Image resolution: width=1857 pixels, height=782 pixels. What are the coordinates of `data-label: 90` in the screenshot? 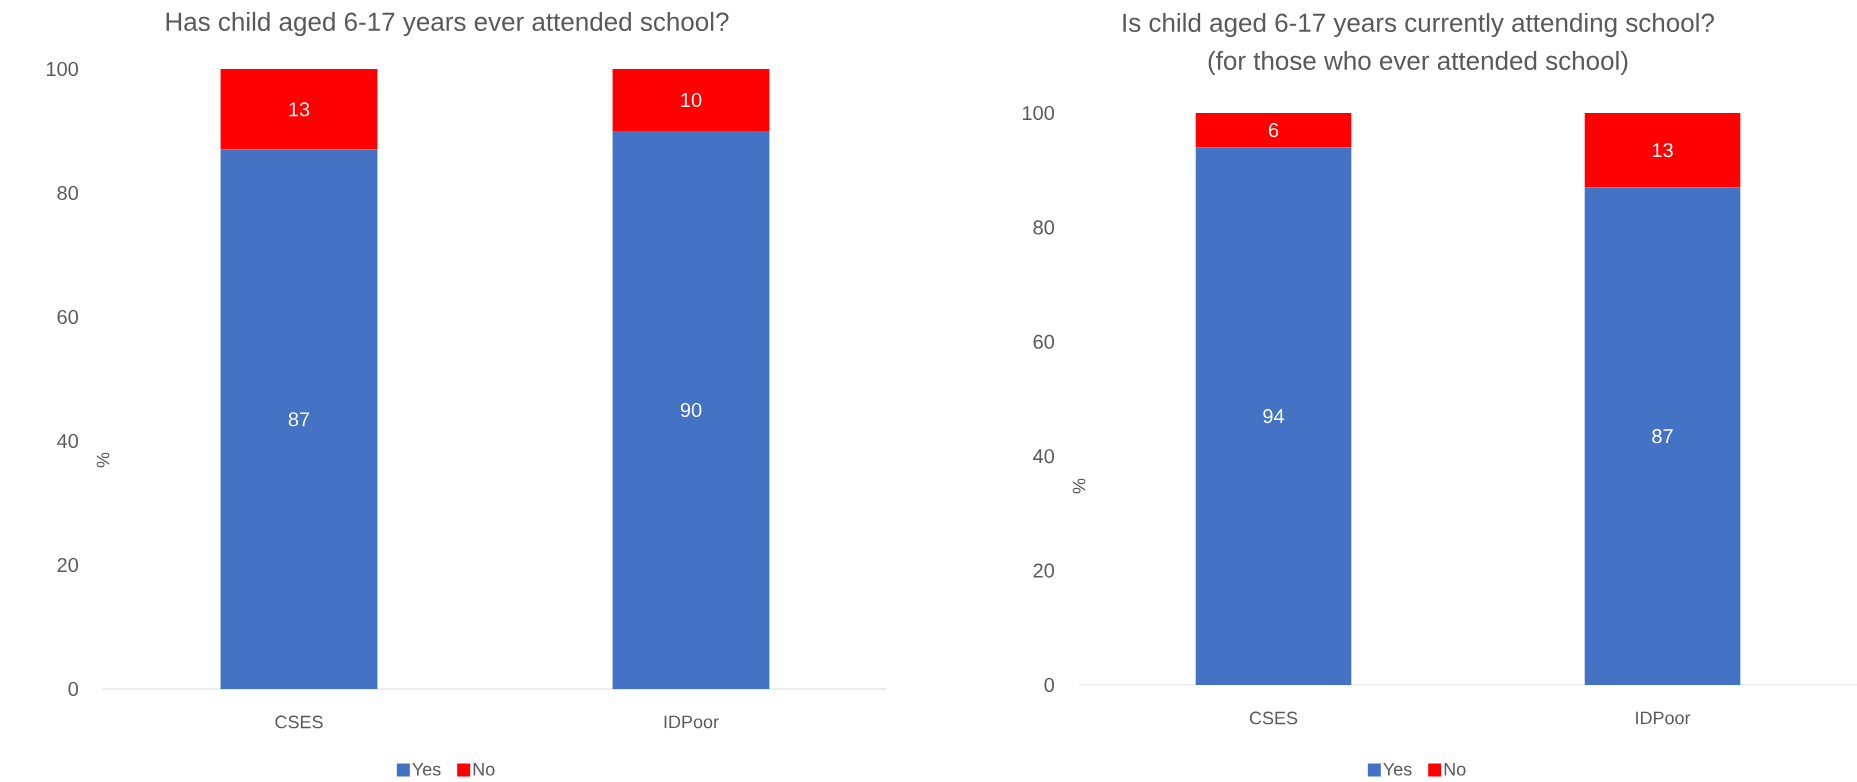 It's located at (691, 410).